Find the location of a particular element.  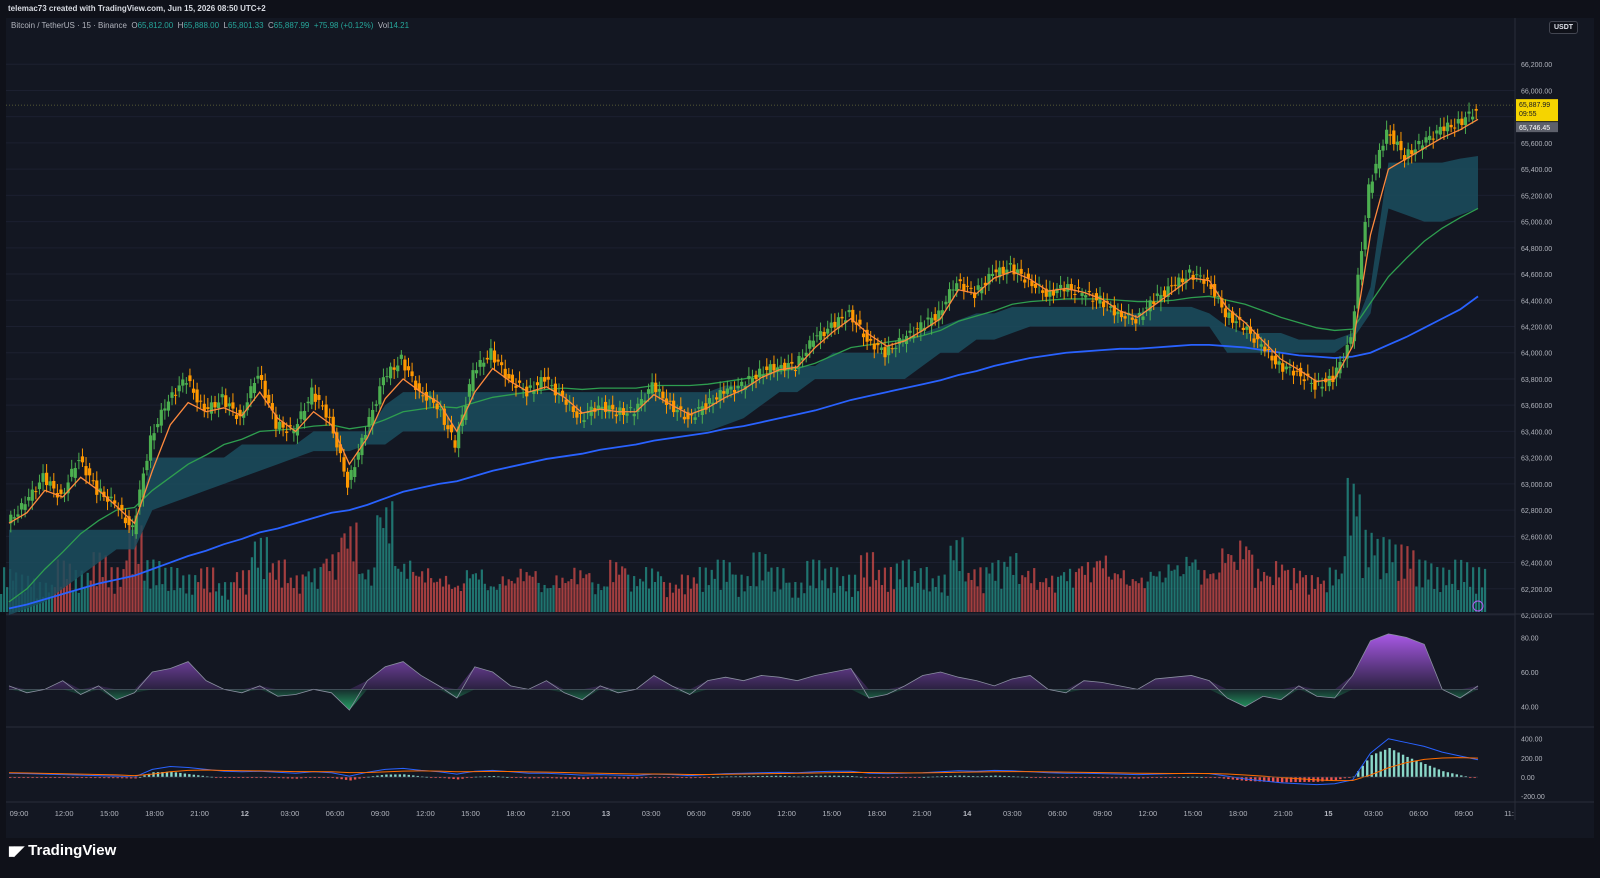

tradingview-logo: ▮◤ TradingView is located at coordinates (62, 850).